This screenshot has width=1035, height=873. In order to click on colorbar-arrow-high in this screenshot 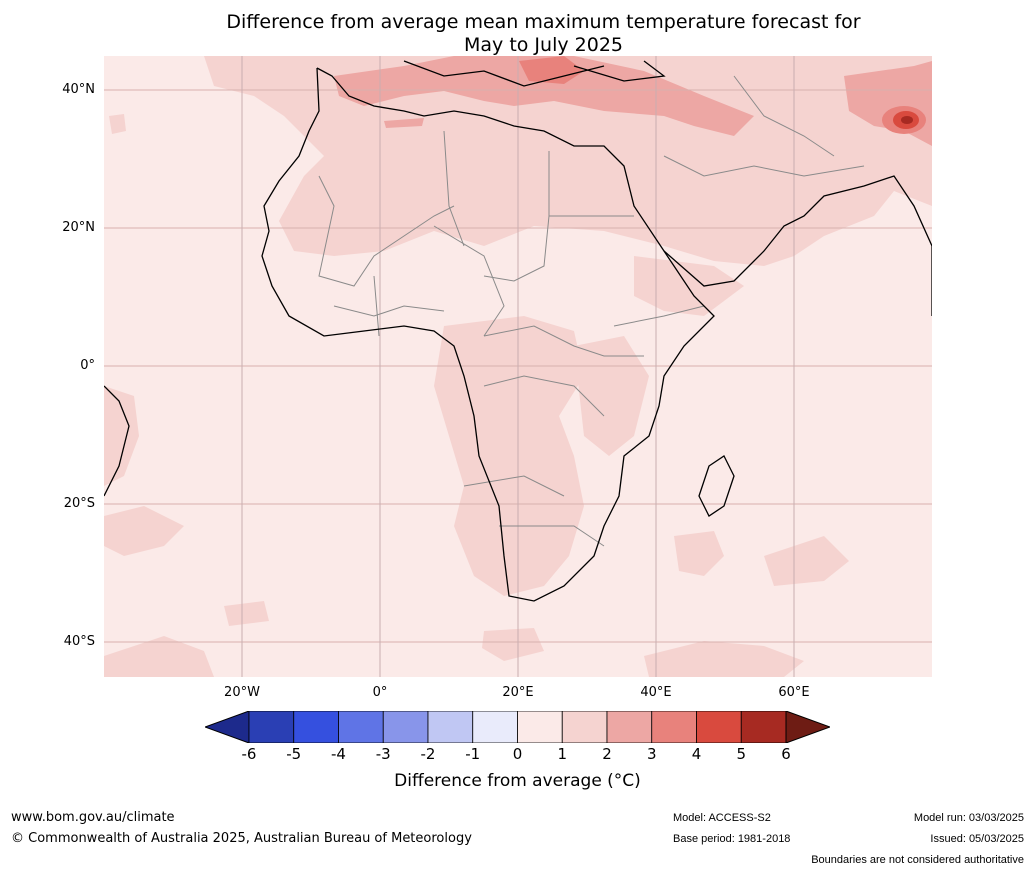, I will do `click(807, 727)`.